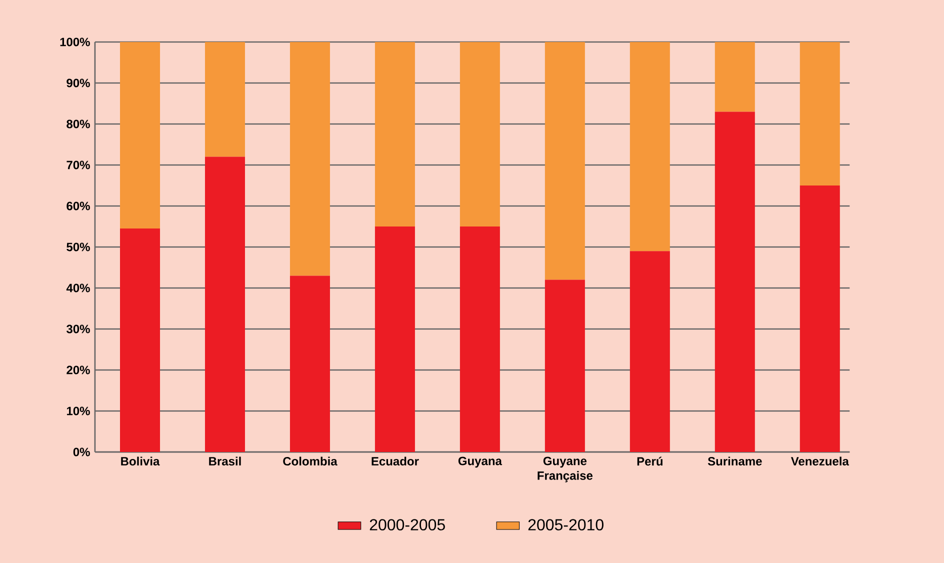  Describe the element at coordinates (566, 524) in the screenshot. I see `legend-label: 2005-2010` at that location.